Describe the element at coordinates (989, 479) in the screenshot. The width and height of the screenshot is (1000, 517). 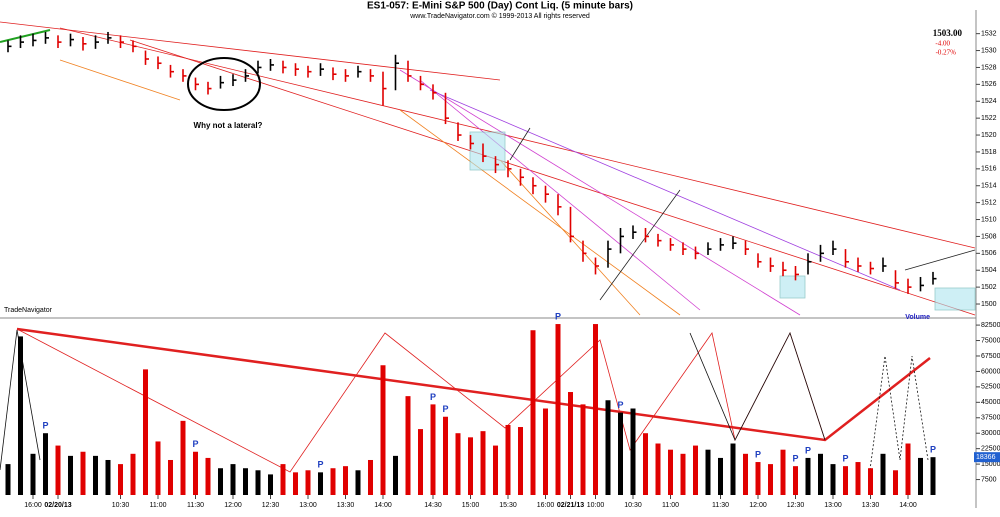
I see `y-tick-label: 7500` at that location.